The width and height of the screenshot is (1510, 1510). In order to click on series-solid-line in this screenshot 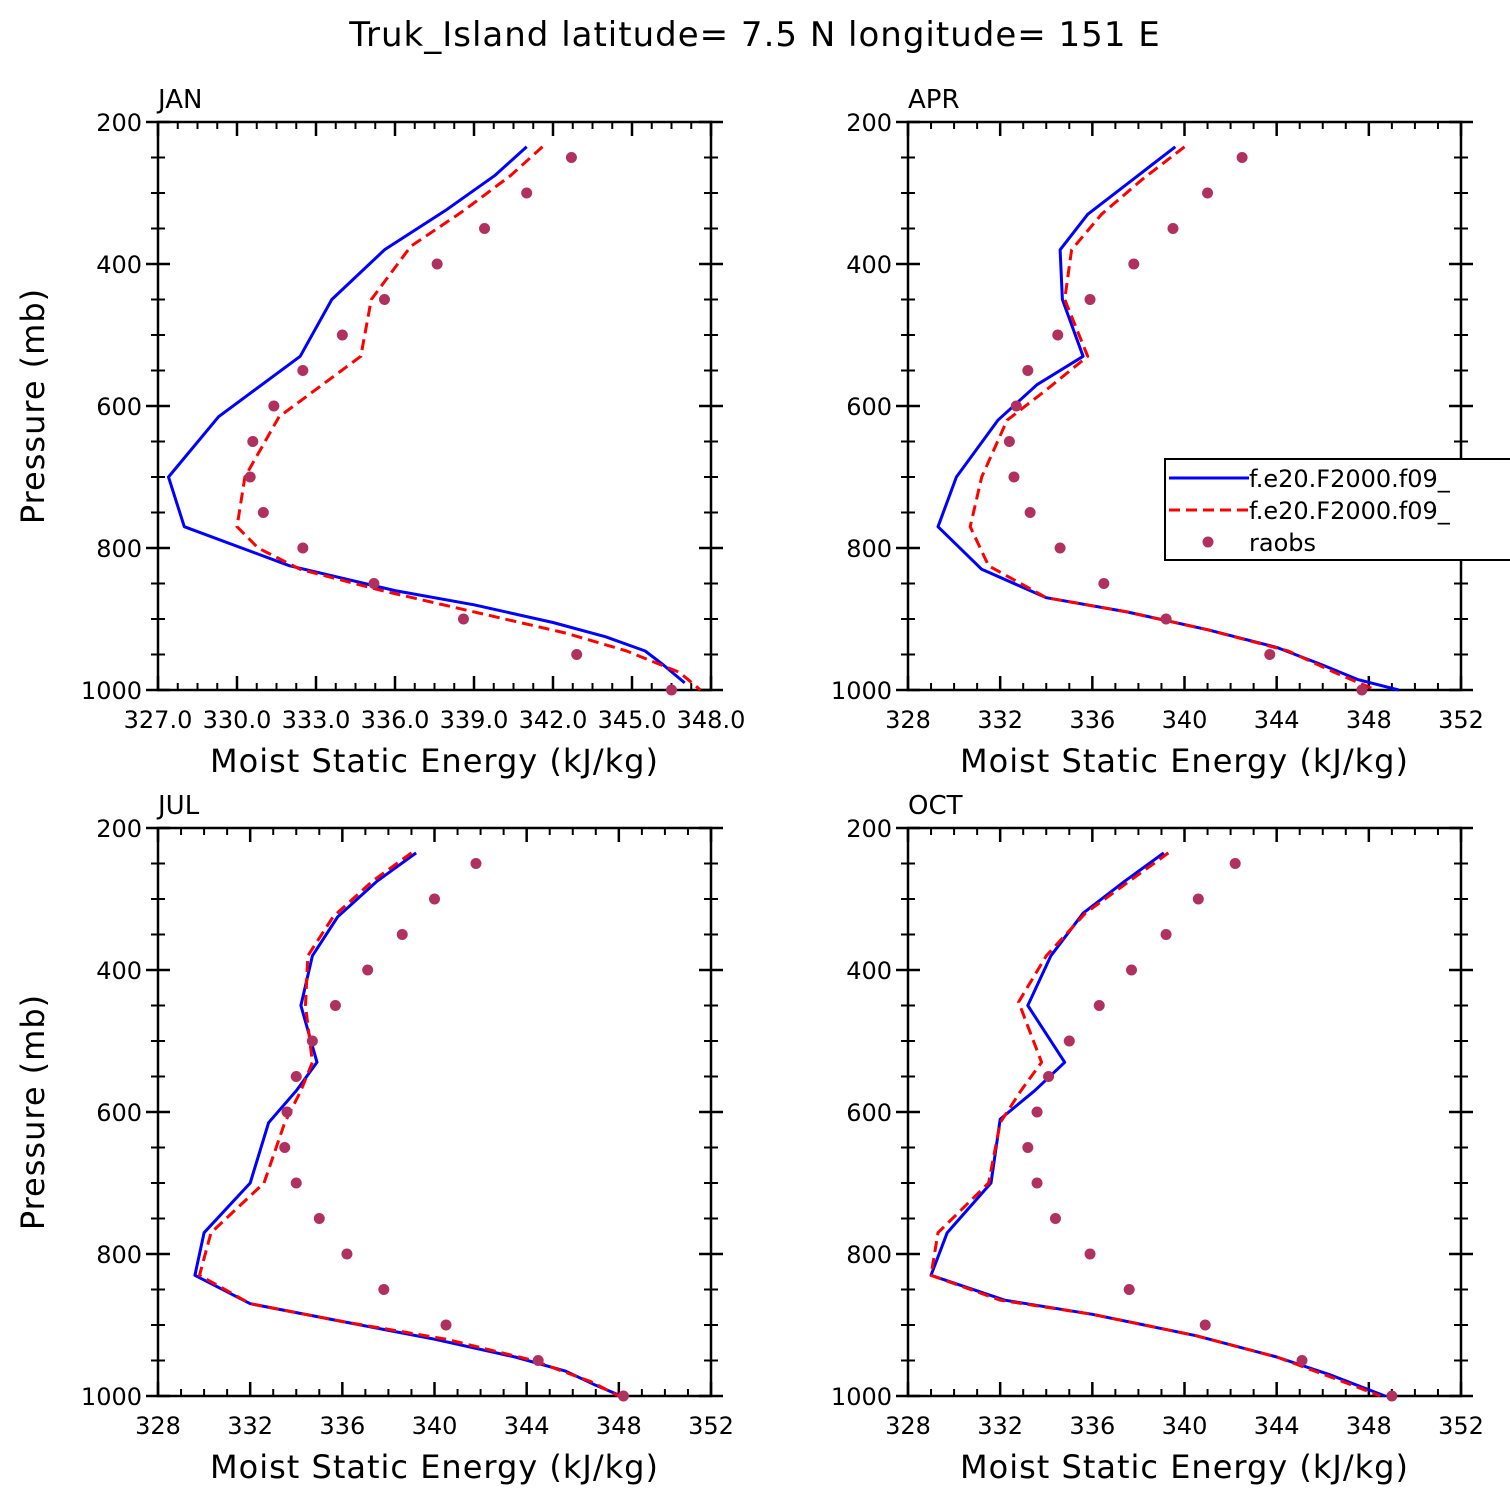, I will do `click(426, 415)`.